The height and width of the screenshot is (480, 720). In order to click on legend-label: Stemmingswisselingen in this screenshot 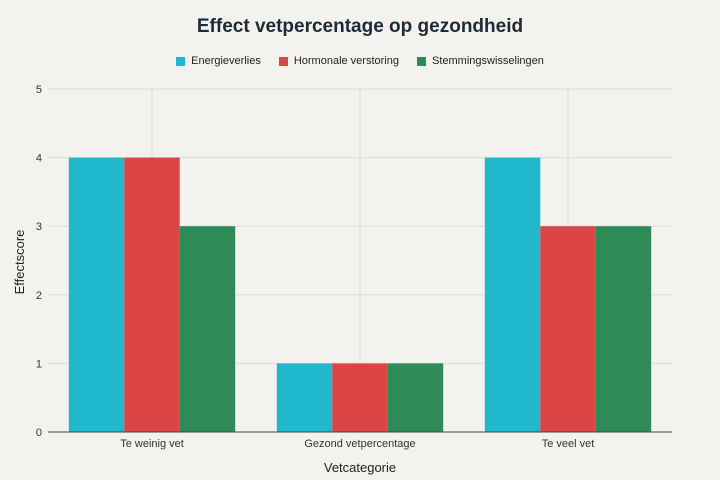, I will do `click(487, 61)`.